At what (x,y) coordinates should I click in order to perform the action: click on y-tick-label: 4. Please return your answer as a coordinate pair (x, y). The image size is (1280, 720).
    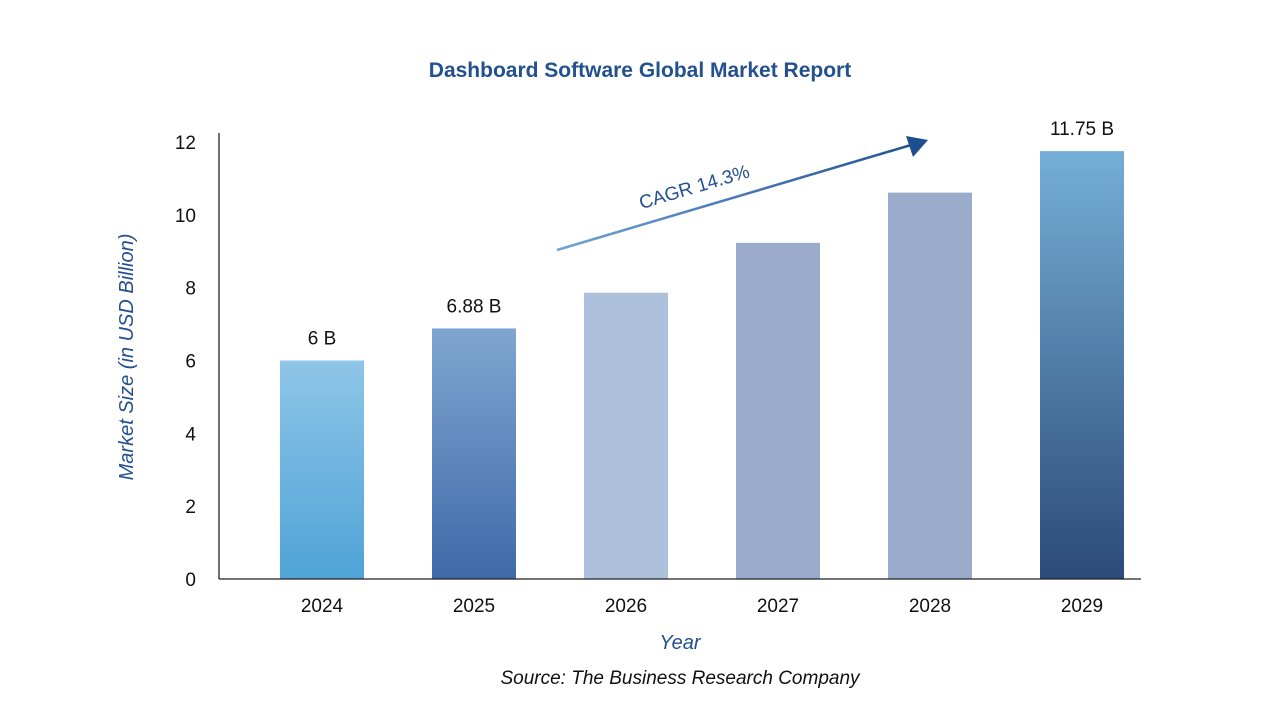
    Looking at the image, I should click on (190, 434).